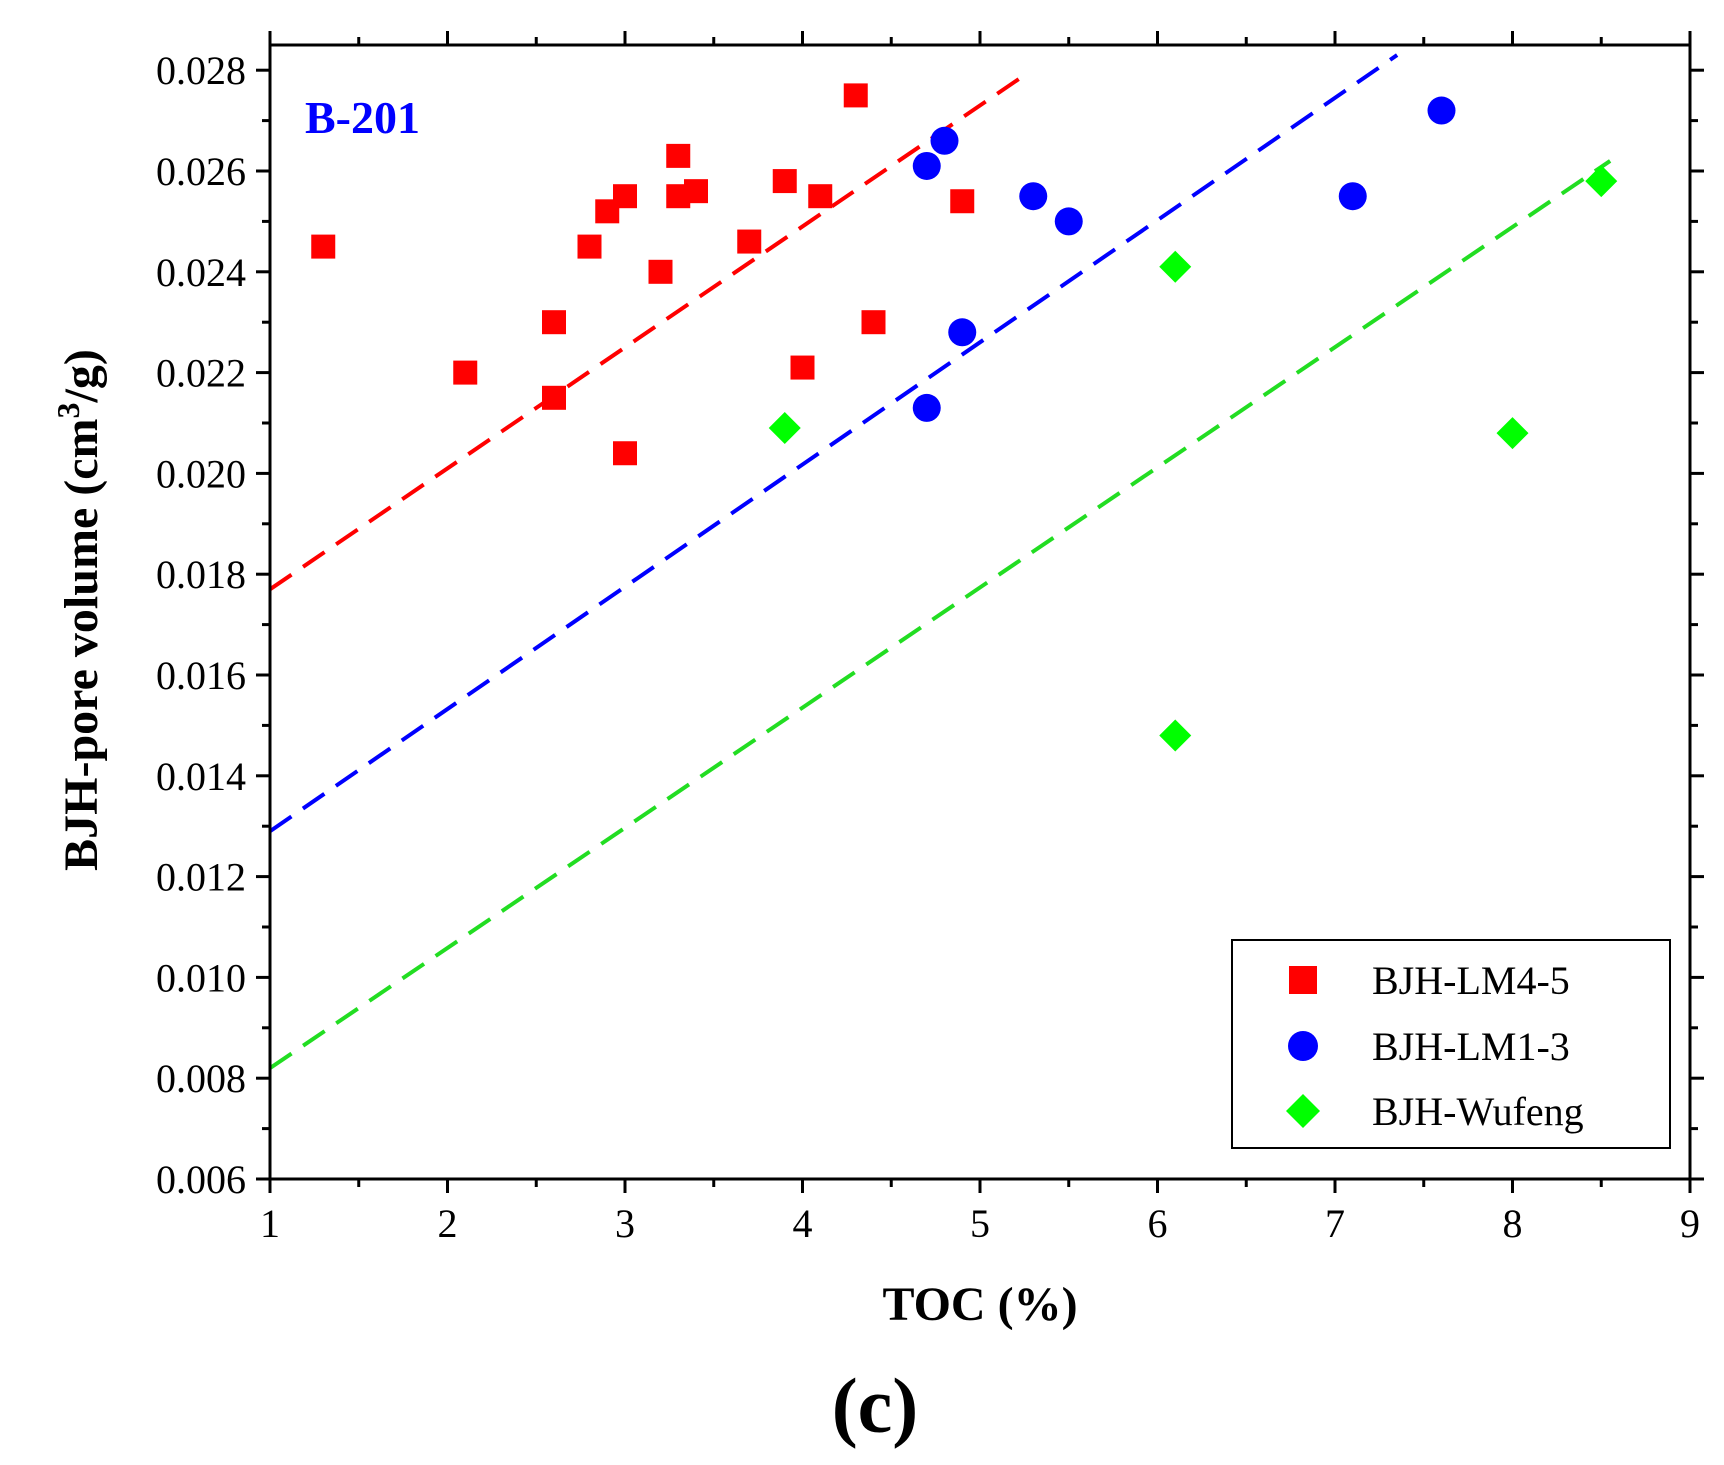 Image resolution: width=1724 pixels, height=1465 pixels. I want to click on y-tick-label: 0.006, so click(201, 1179).